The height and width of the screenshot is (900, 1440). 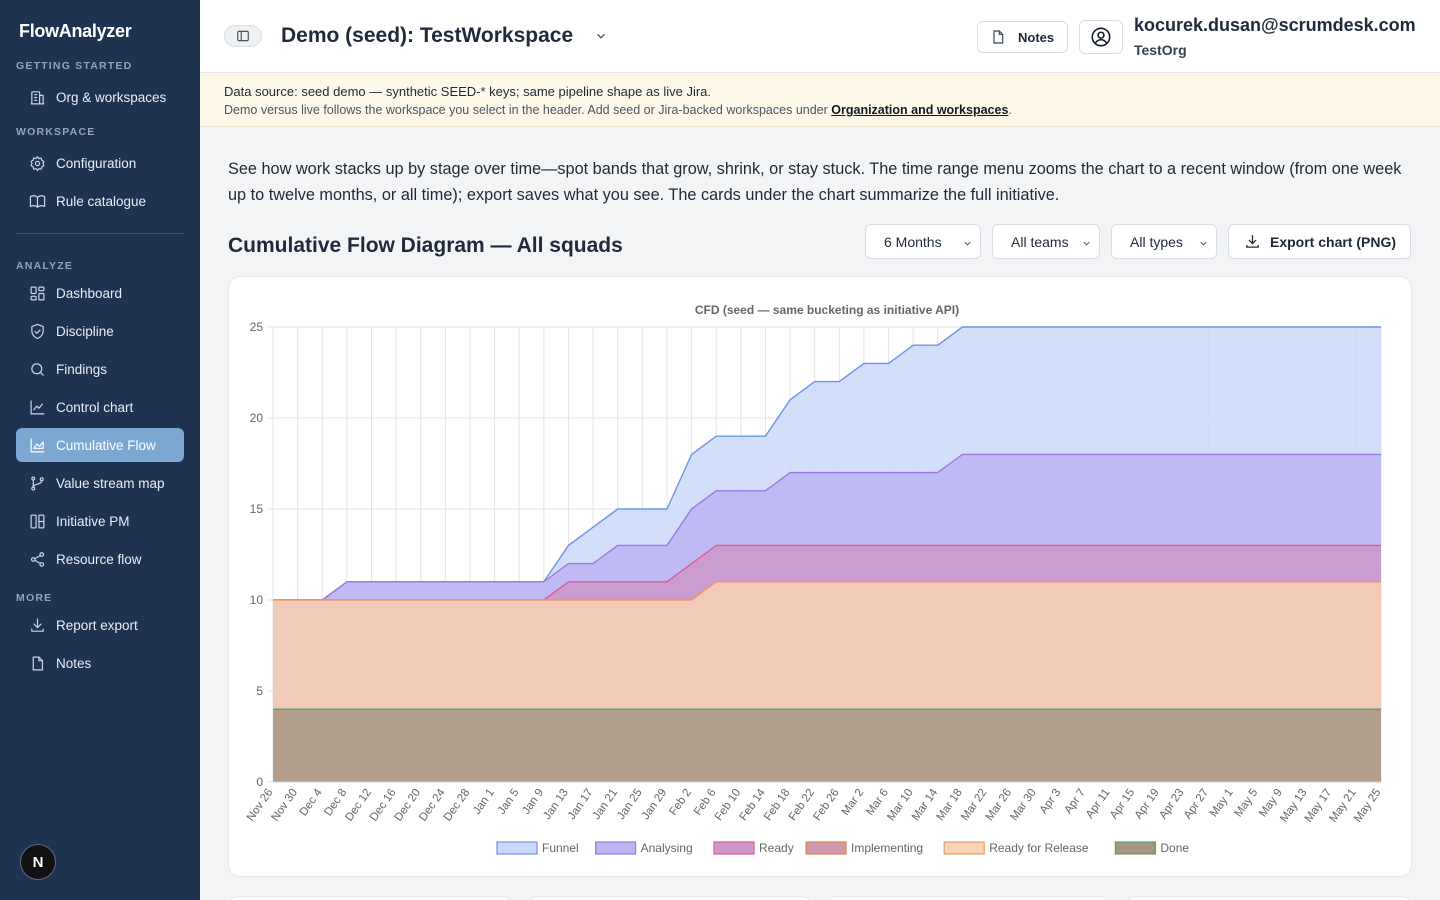 What do you see at coordinates (887, 848) in the screenshot?
I see `legend-label: Implementing` at bounding box center [887, 848].